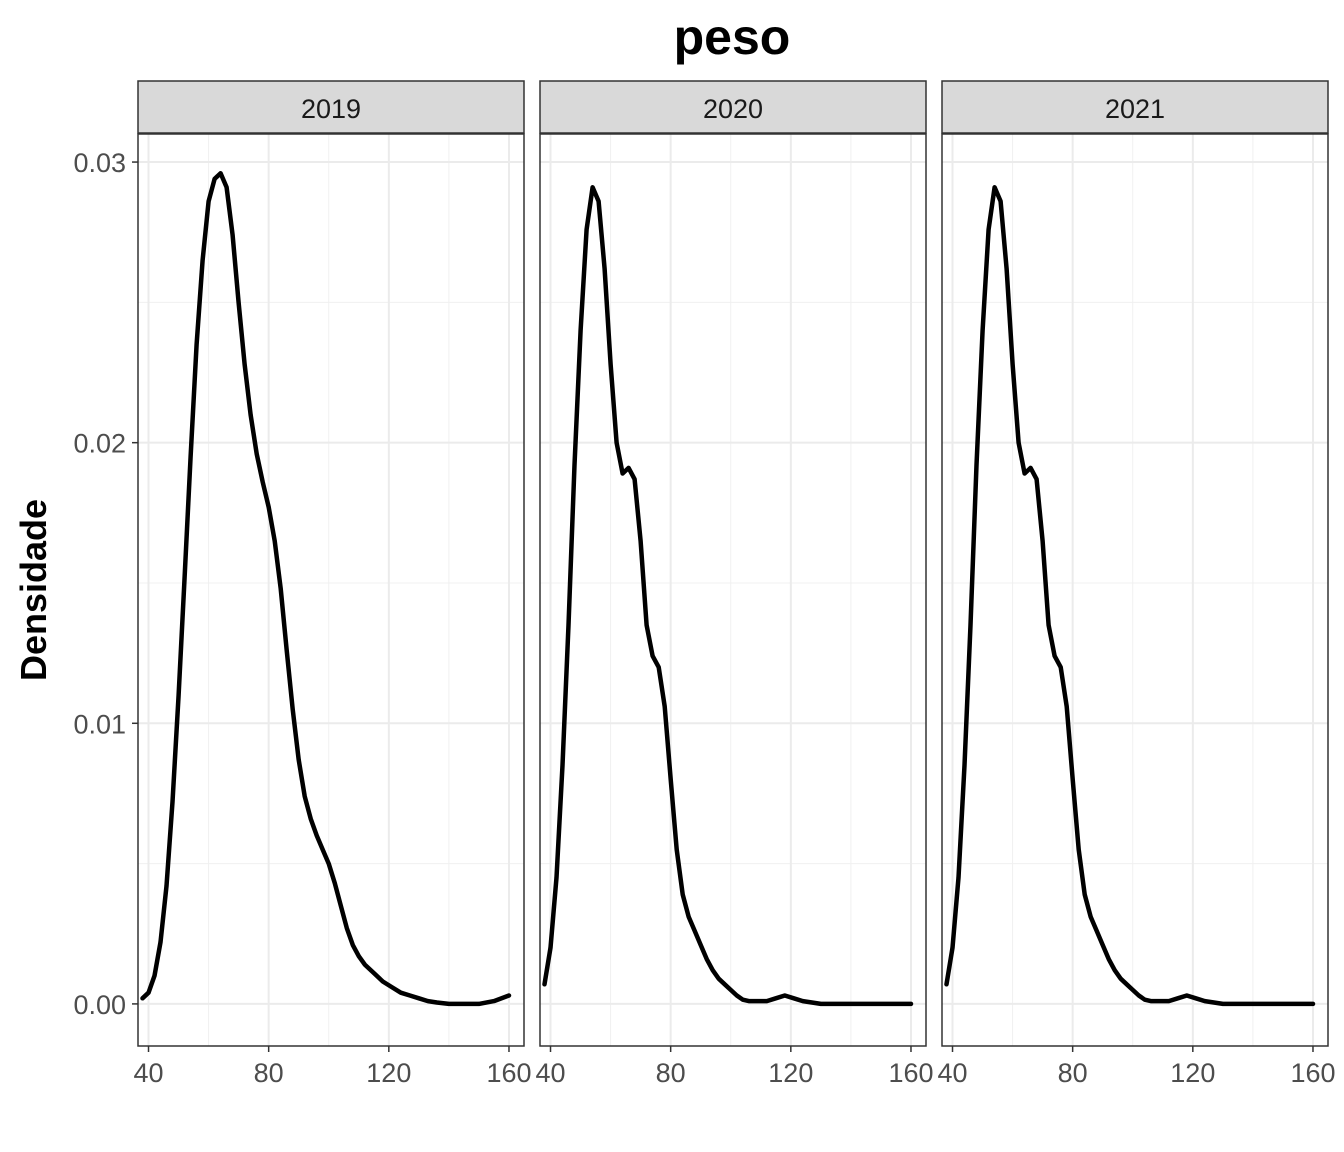 This screenshot has width=1344, height=1152. I want to click on y-tick-label: 0.03, so click(99, 163).